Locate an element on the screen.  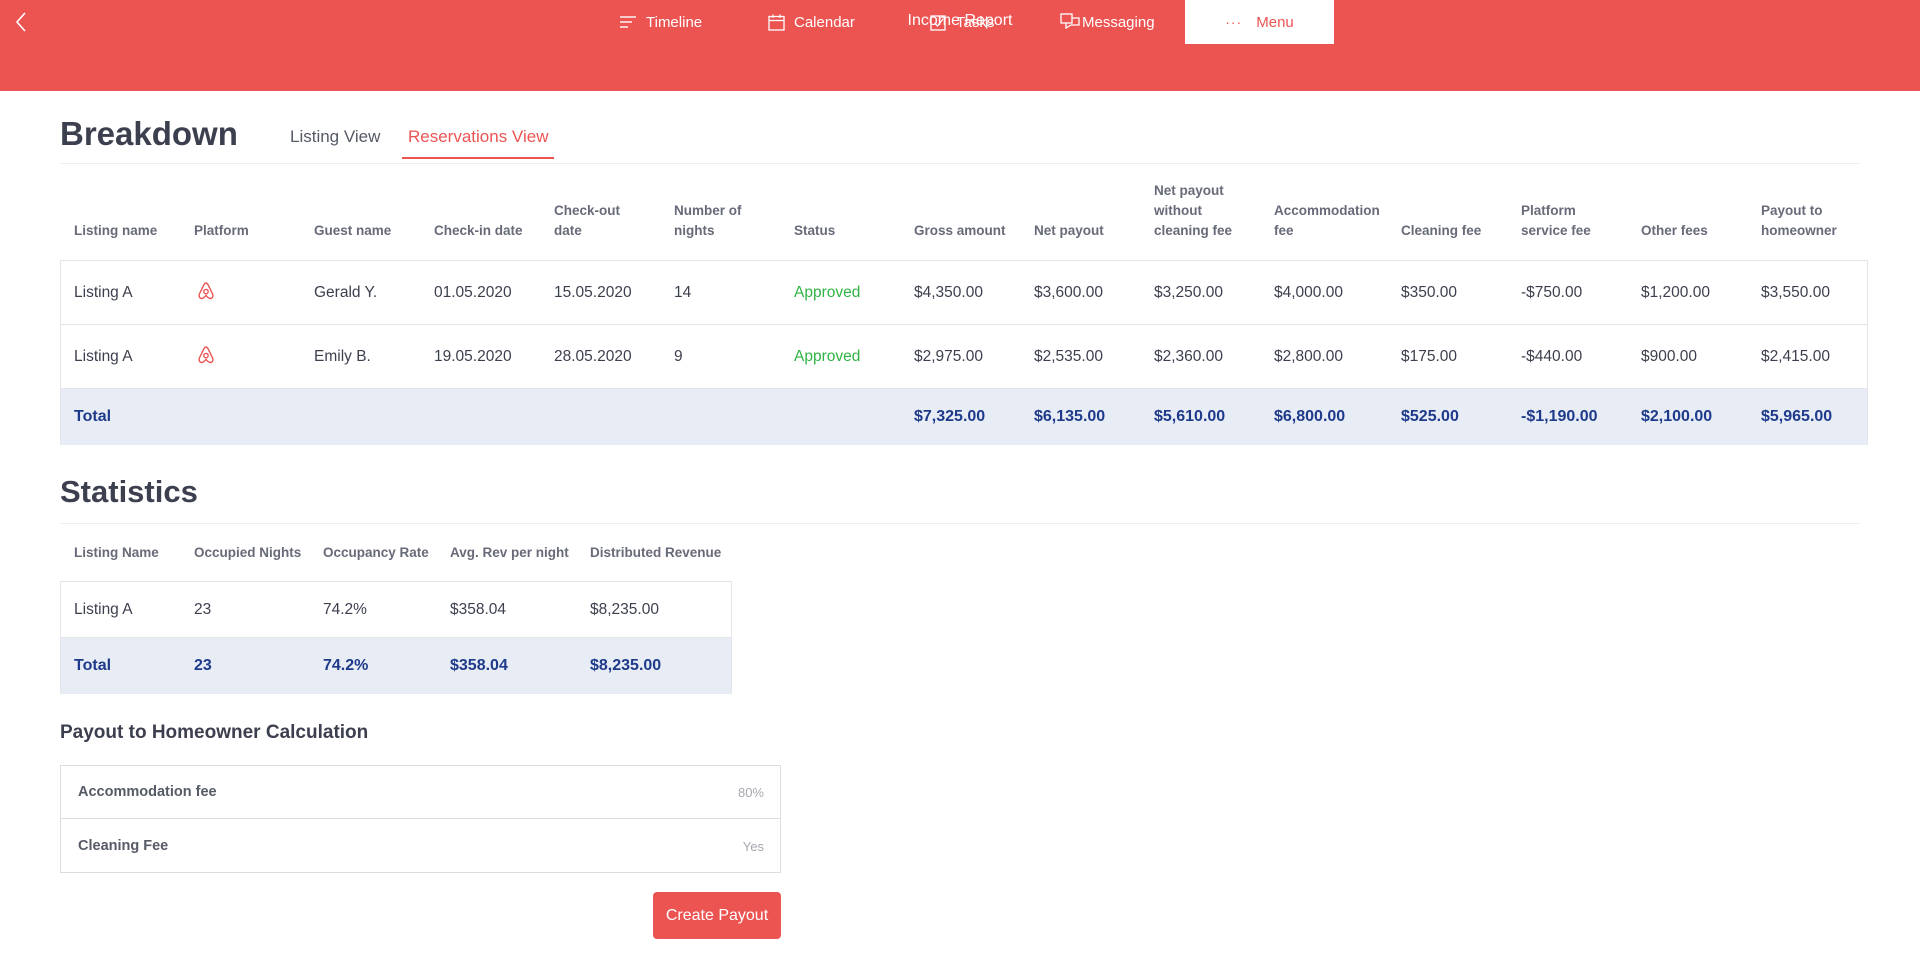
total-nights: 23 is located at coordinates (203, 665).